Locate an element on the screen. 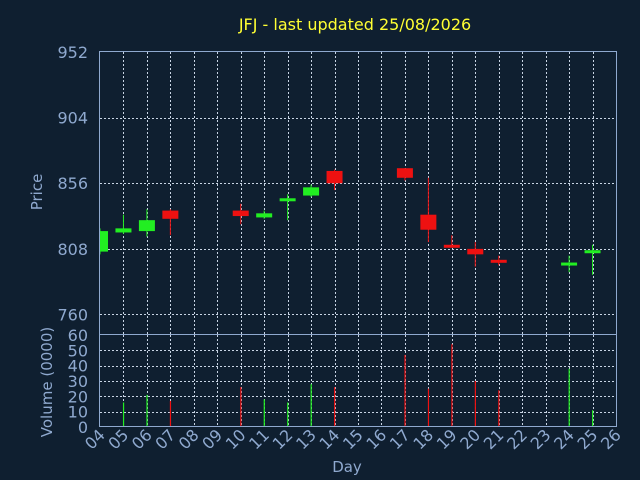  price-tick-label: 760 is located at coordinates (72, 314).